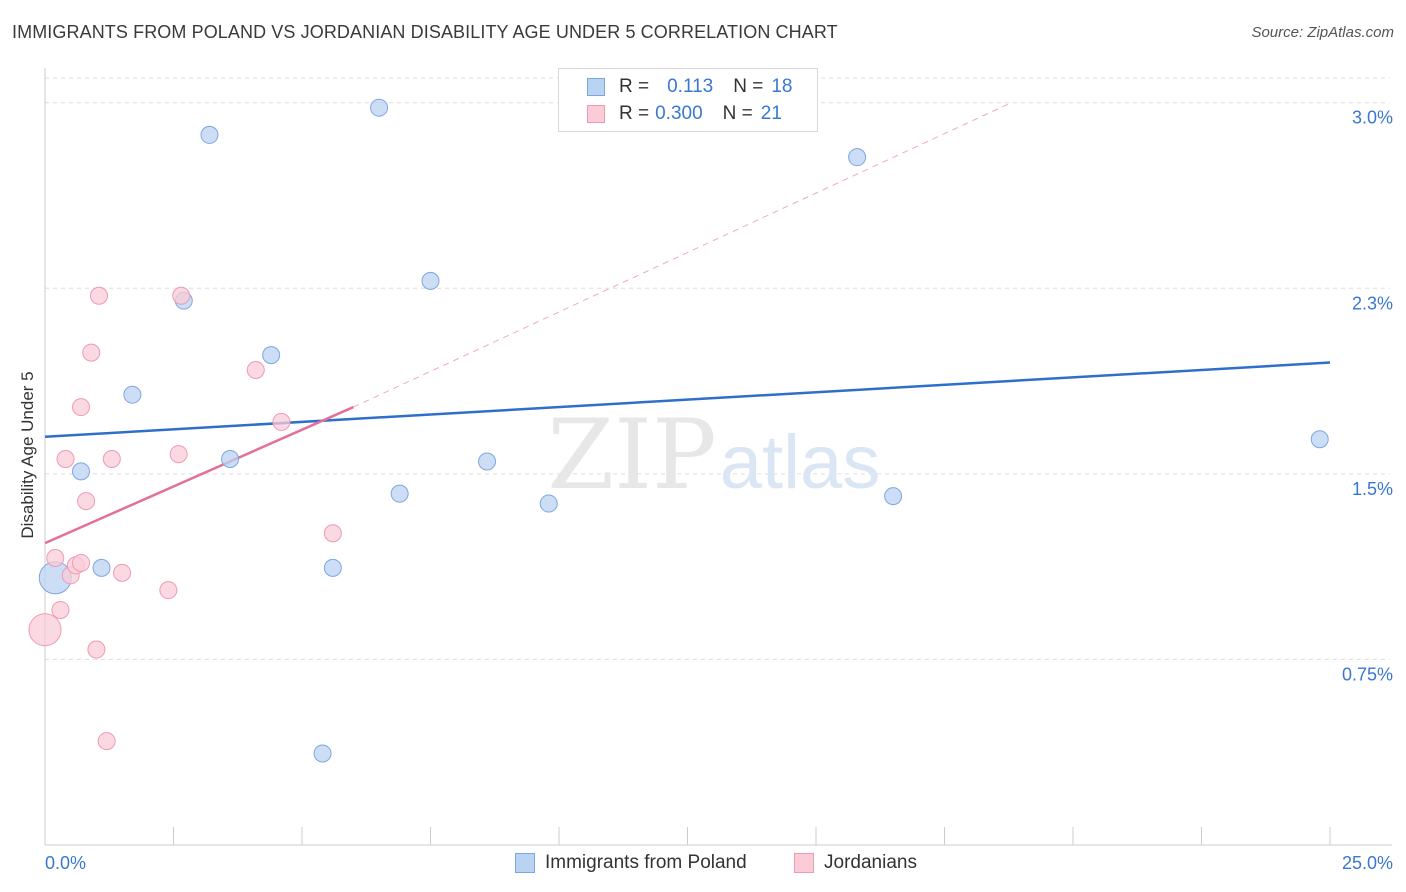 This screenshot has height=892, width=1406. I want to click on x-tick-label: 0.0%, so click(65, 863).